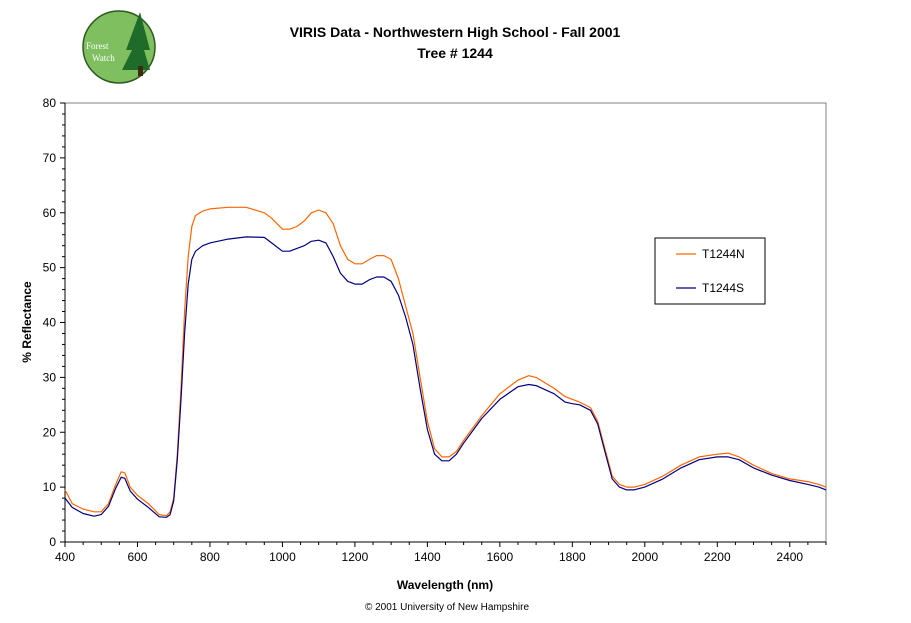  Describe the element at coordinates (644, 557) in the screenshot. I see `x-tick-label: 2000` at that location.